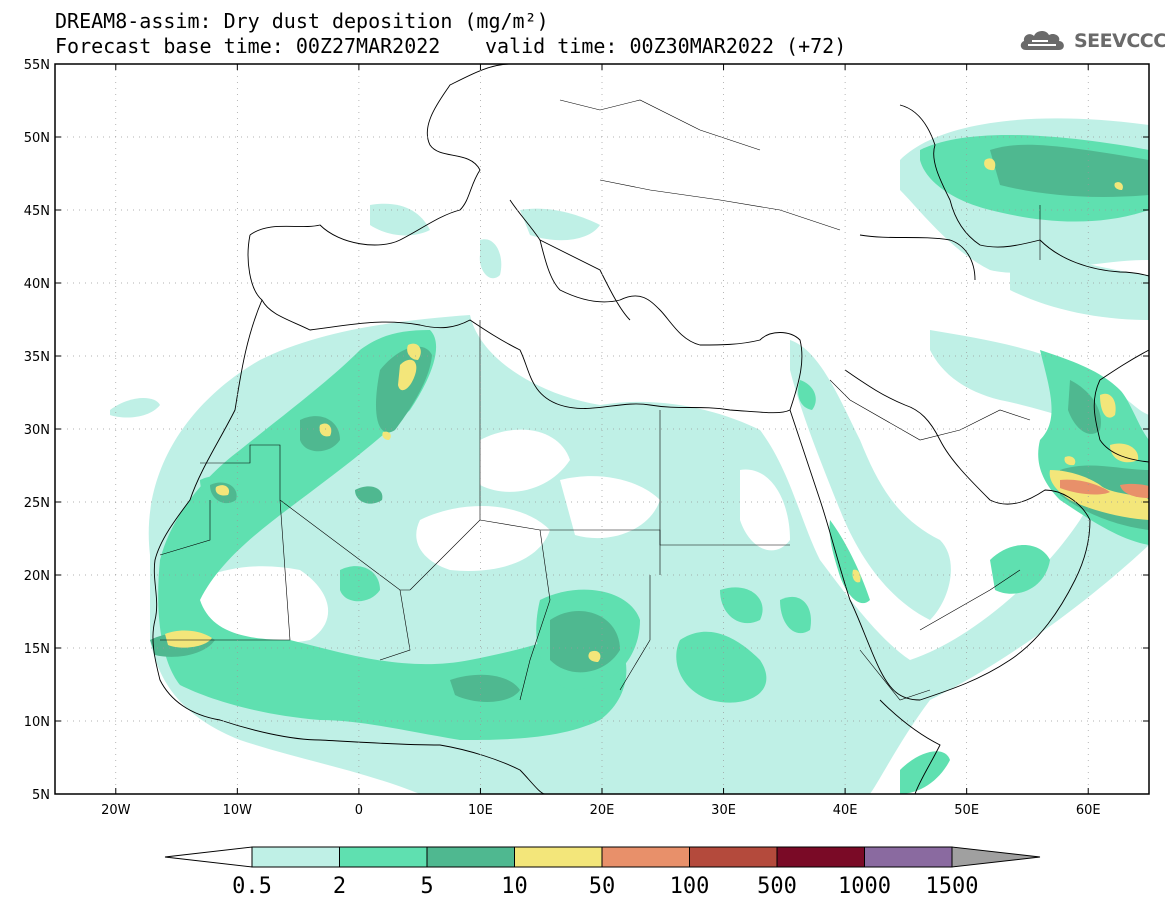  I want to click on colorbar-label: 1000, so click(864, 886).